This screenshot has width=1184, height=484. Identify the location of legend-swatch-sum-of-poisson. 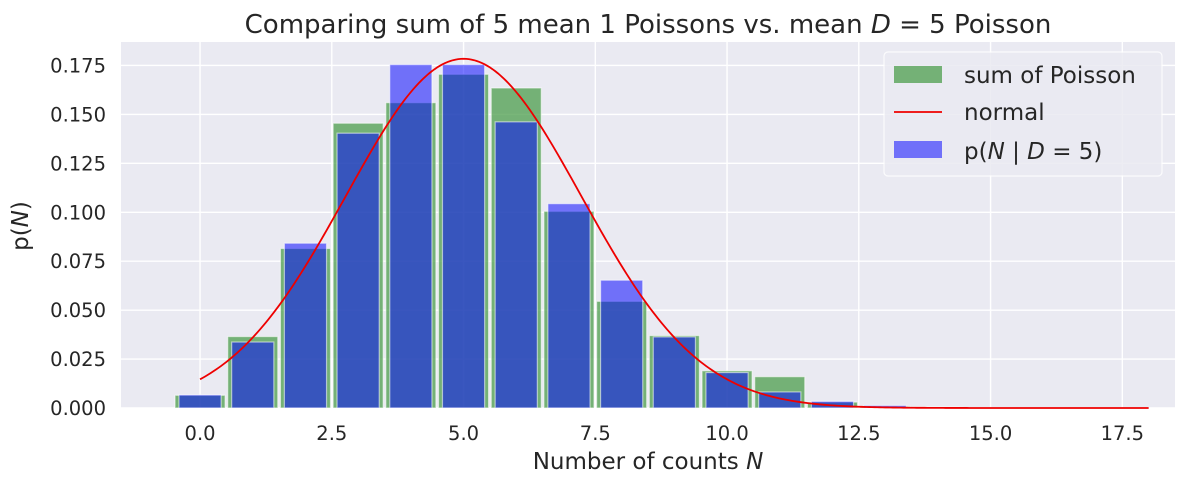
(918, 74).